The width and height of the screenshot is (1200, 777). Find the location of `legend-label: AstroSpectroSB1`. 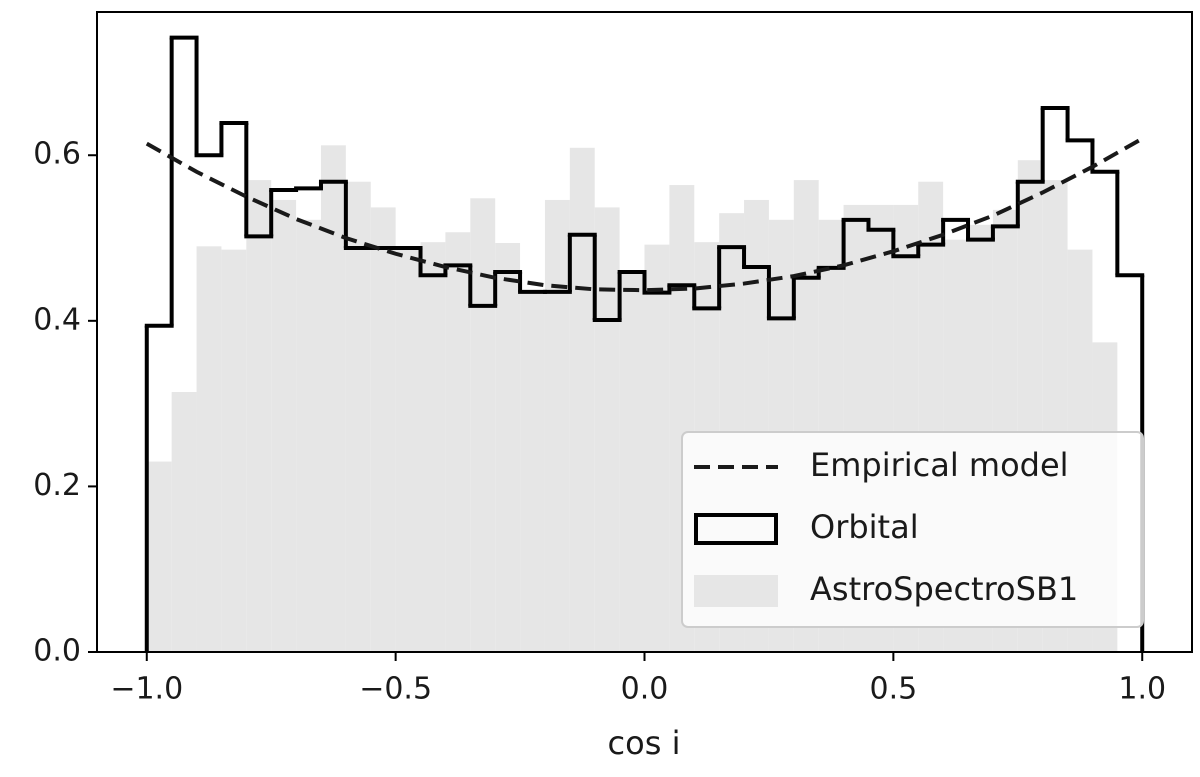

legend-label: AstroSpectroSB1 is located at coordinates (944, 589).